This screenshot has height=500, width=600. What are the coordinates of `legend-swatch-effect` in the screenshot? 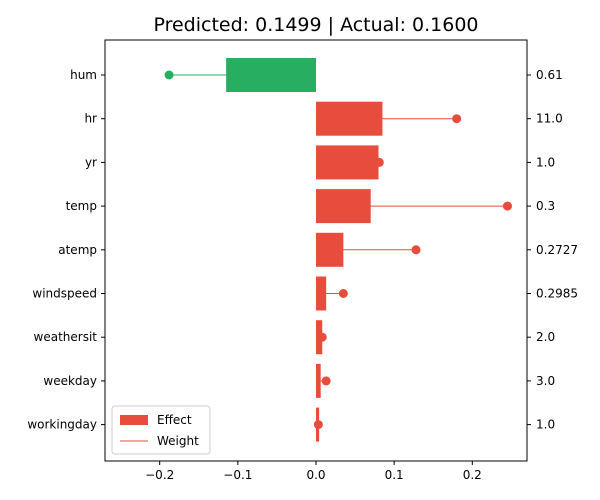 It's located at (134, 420).